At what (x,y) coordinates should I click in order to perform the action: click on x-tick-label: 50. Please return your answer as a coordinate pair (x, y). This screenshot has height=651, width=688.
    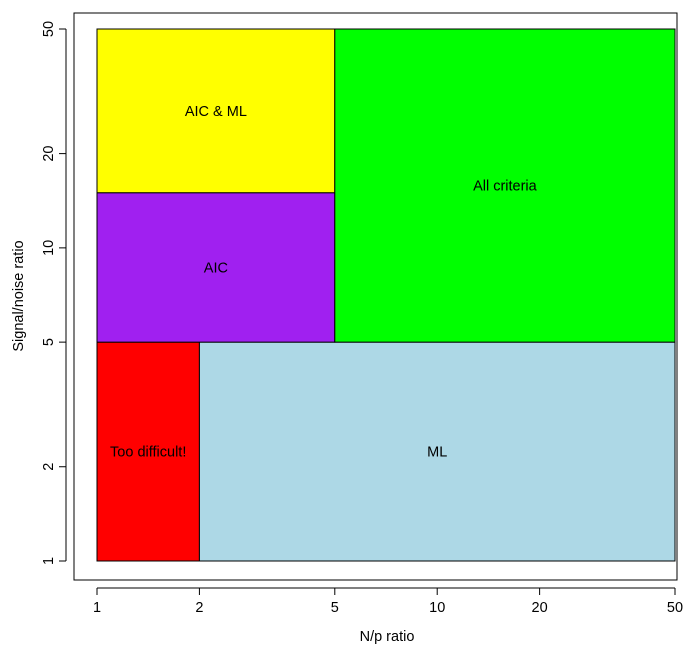
    Looking at the image, I should click on (675, 608).